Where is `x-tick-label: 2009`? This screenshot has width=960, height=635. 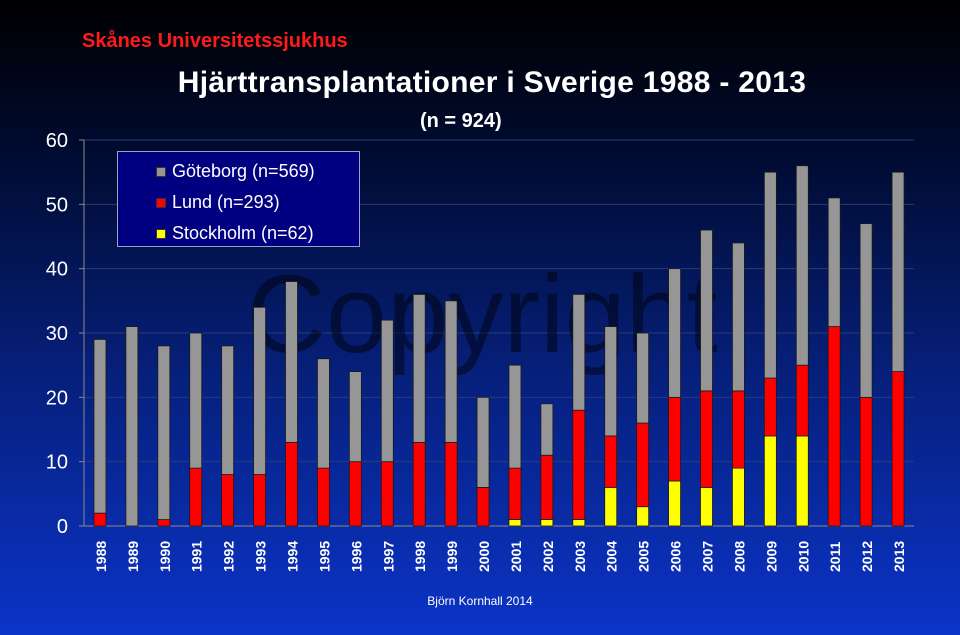
x-tick-label: 2009 is located at coordinates (771, 556).